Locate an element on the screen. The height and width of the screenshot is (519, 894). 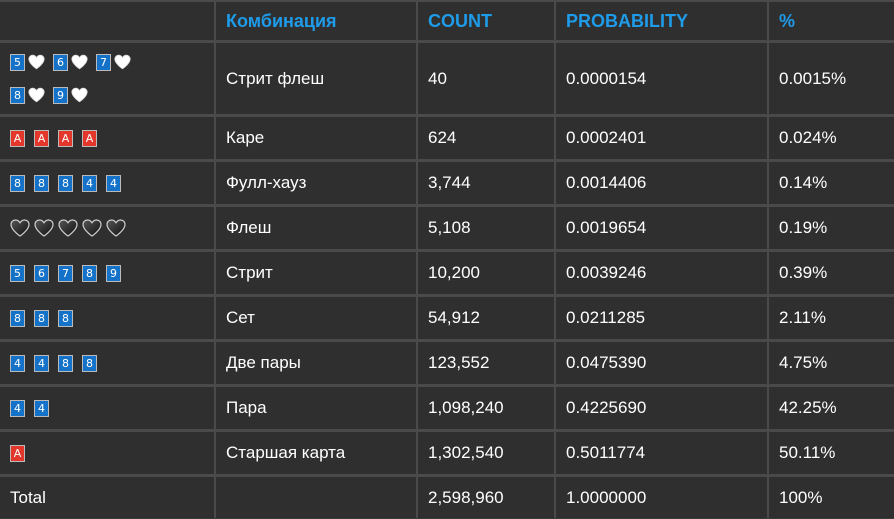
table-row: A Старшая карта 1,302,540 0.5011774 50.11% is located at coordinates (447, 454).